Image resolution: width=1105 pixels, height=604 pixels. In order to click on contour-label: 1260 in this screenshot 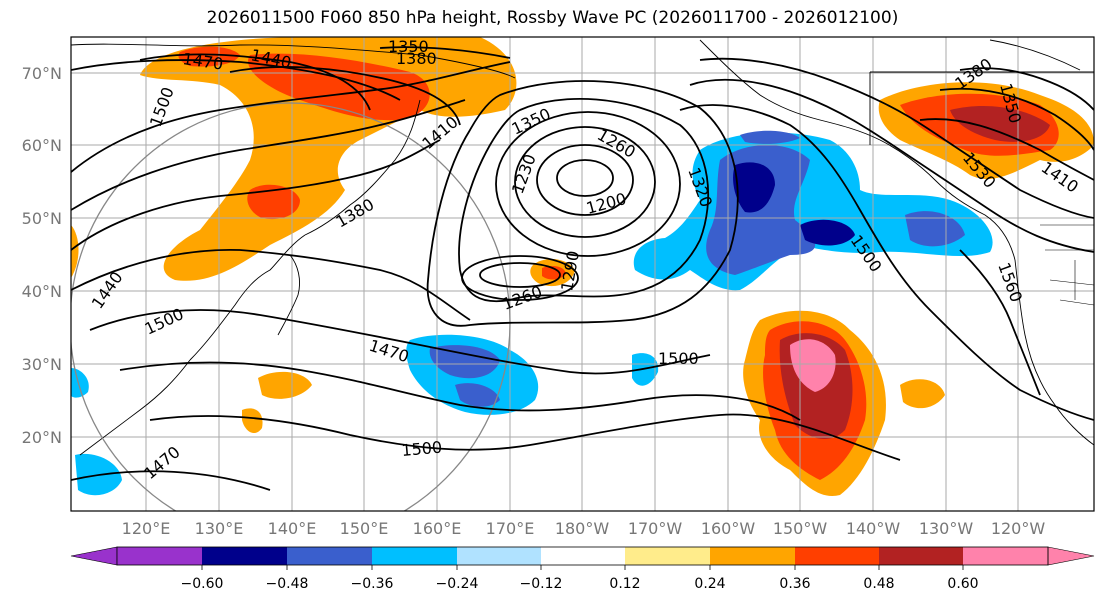, I will do `click(616, 143)`.